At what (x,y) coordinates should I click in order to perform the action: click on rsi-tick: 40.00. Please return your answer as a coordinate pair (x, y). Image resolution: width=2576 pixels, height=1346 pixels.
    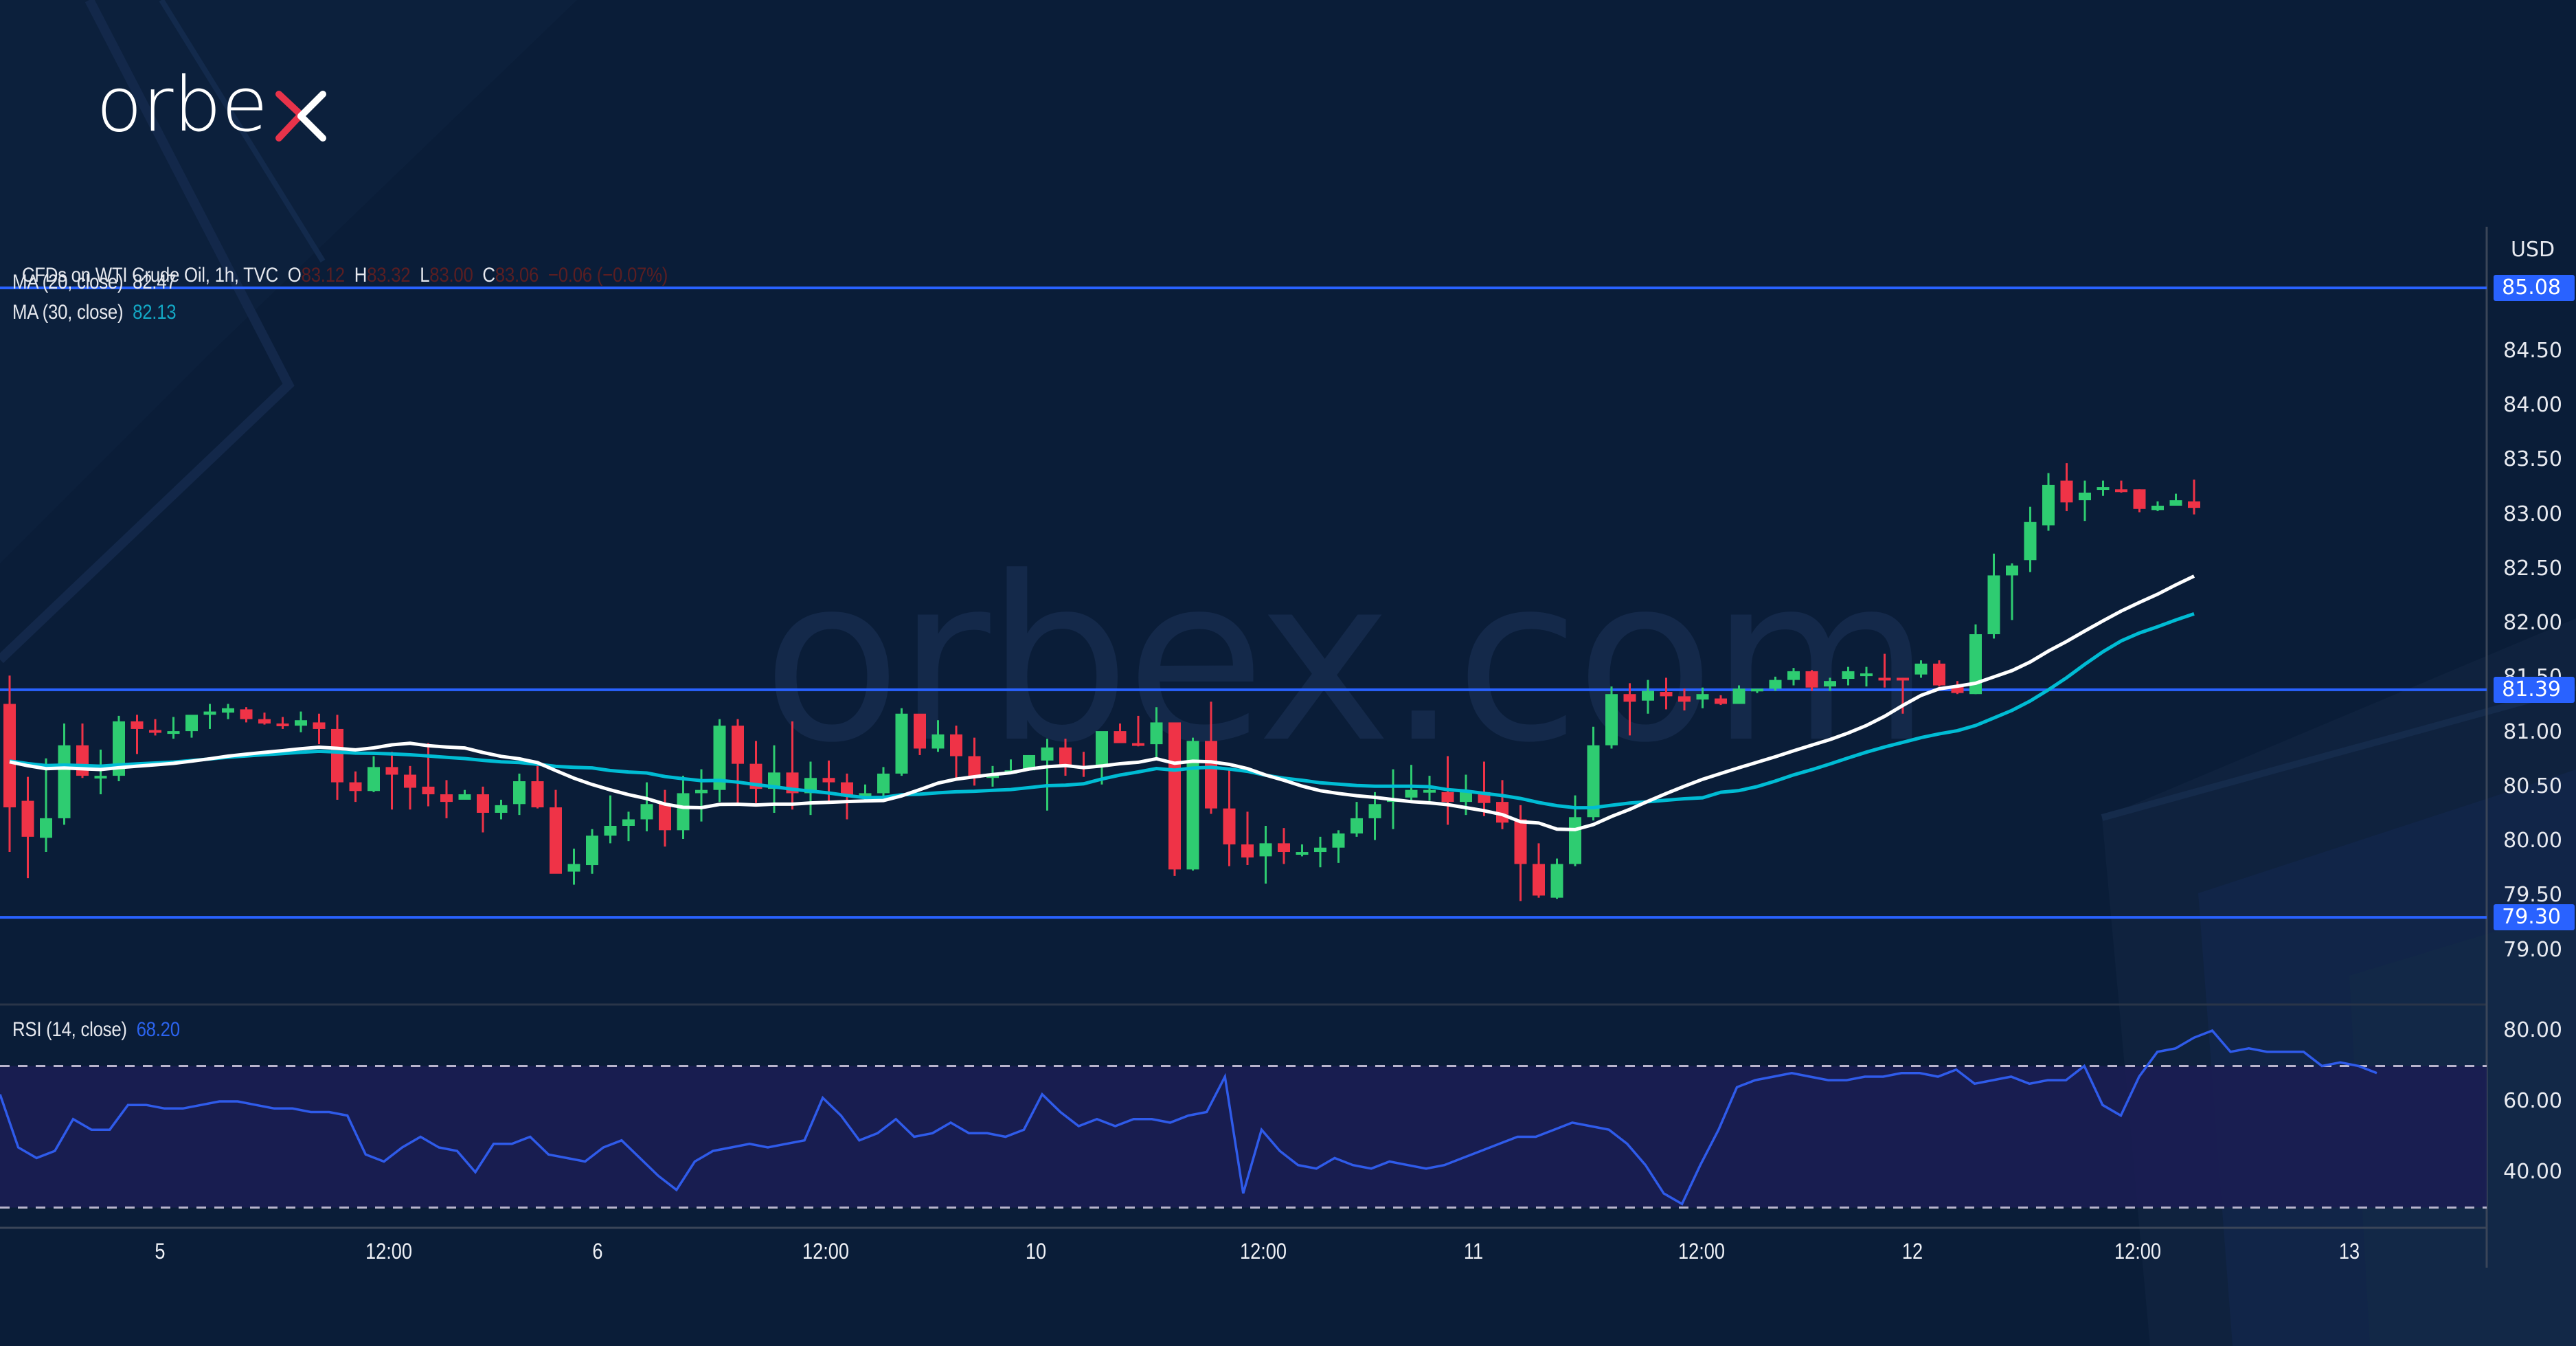
    Looking at the image, I should click on (2532, 1172).